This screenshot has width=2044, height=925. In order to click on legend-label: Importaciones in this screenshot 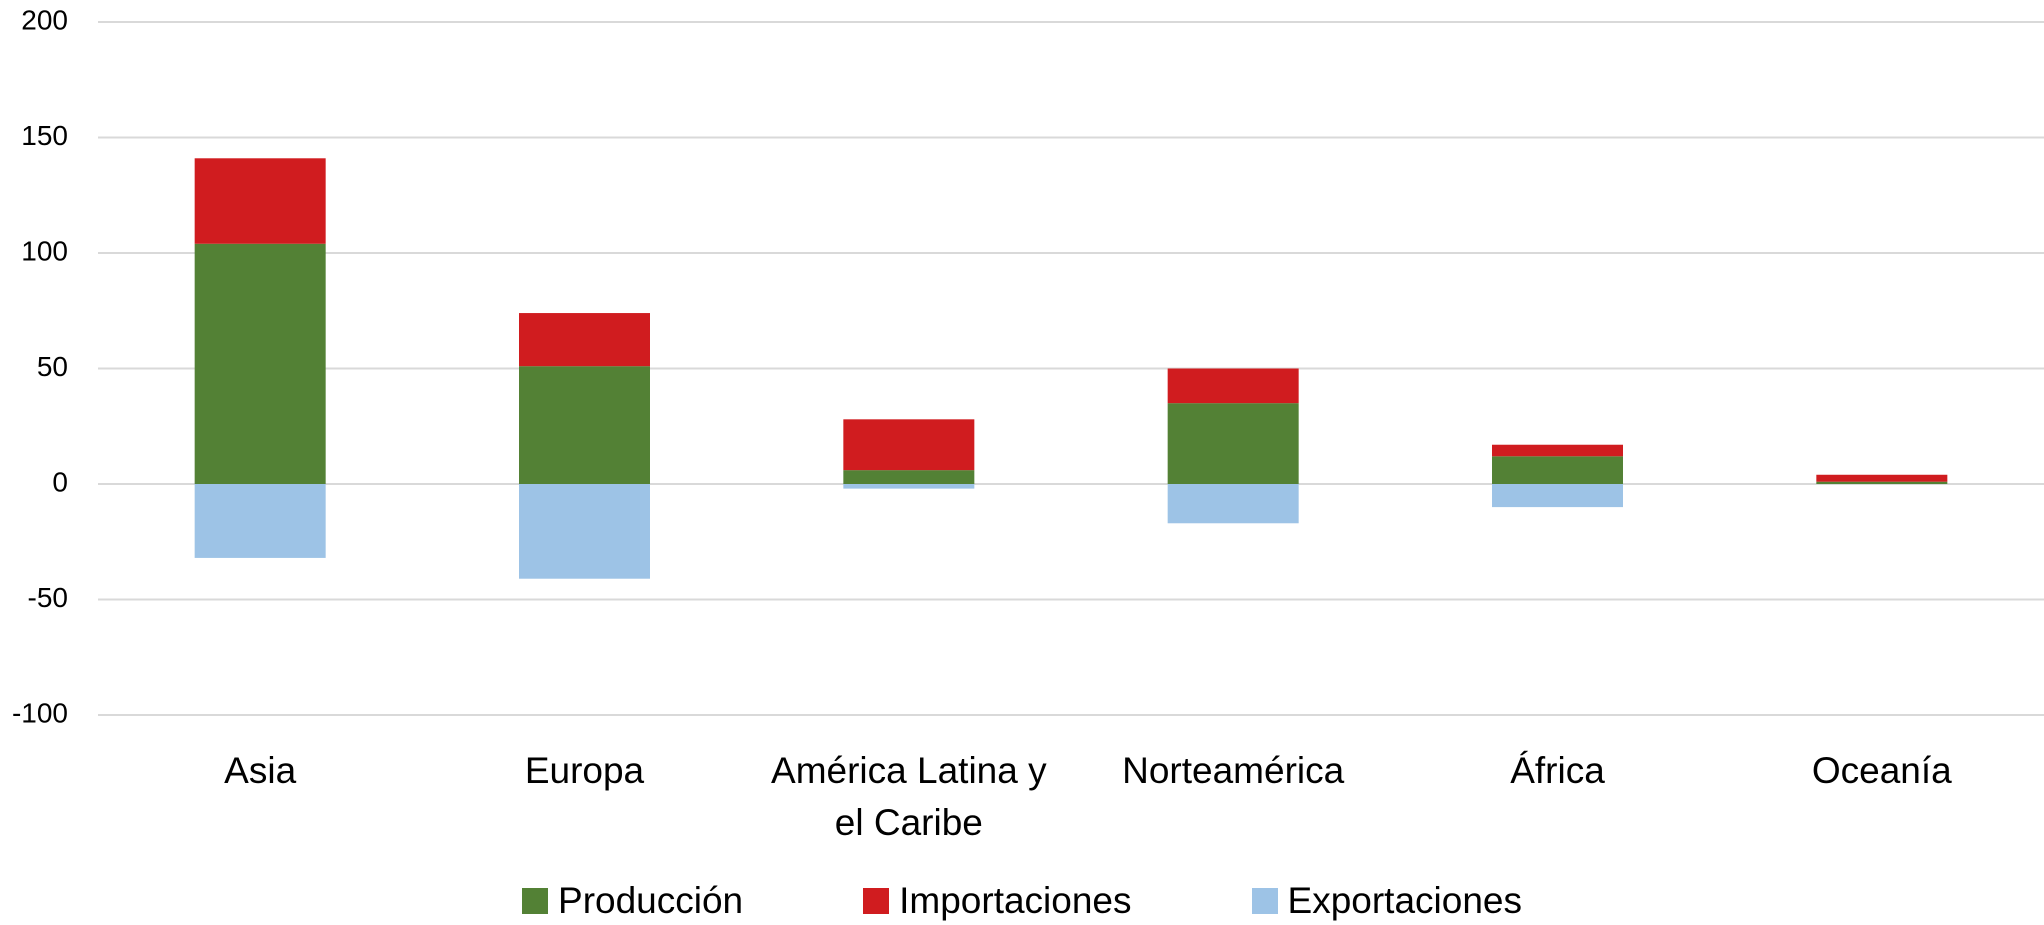, I will do `click(1015, 900)`.